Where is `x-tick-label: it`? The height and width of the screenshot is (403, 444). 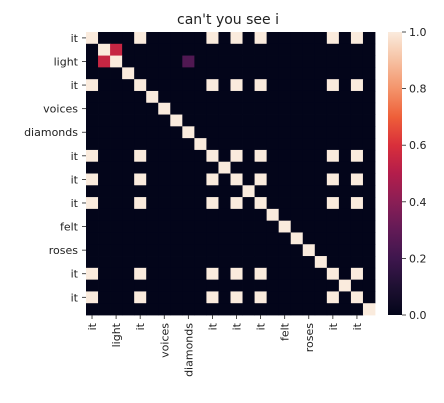 x-tick-label: it is located at coordinates (357, 326).